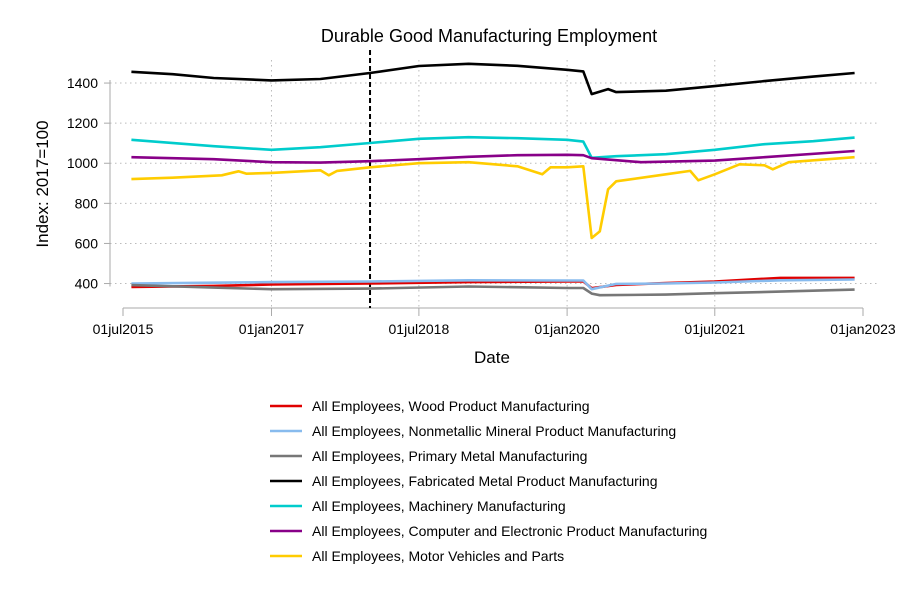  I want to click on x-tick-label: 01jan2023, so click(863, 329).